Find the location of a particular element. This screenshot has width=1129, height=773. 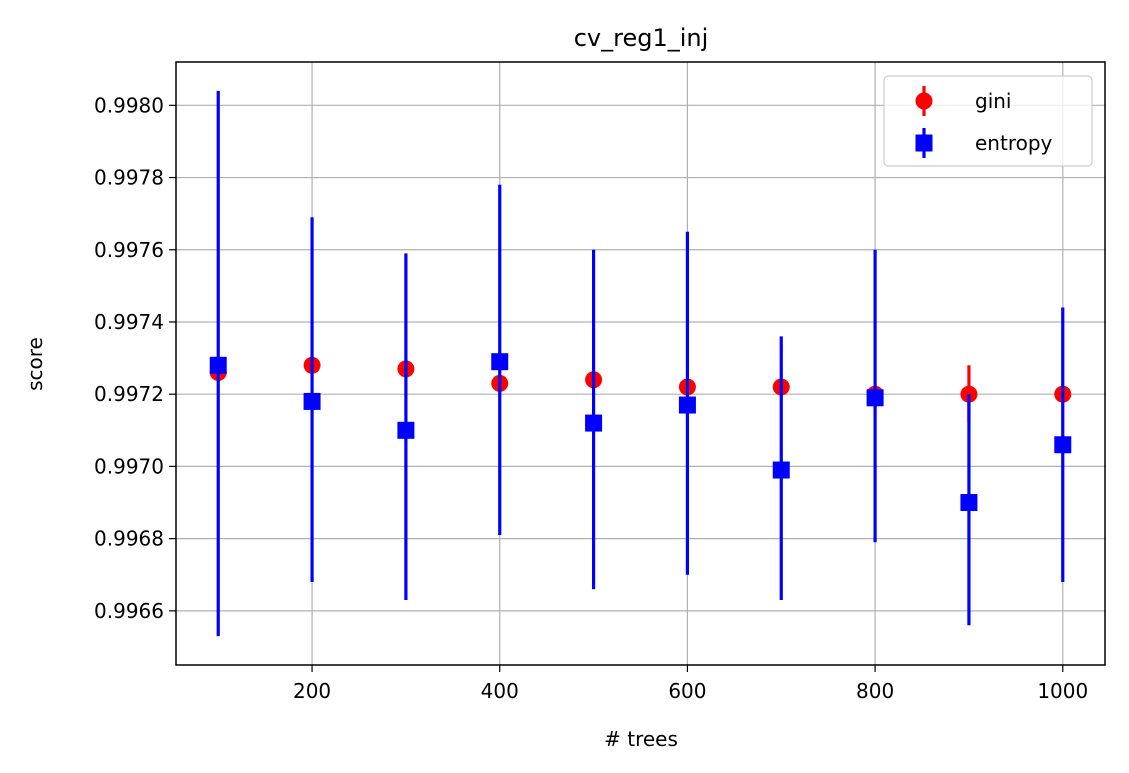

legend: gini entropy is located at coordinates (988, 121).